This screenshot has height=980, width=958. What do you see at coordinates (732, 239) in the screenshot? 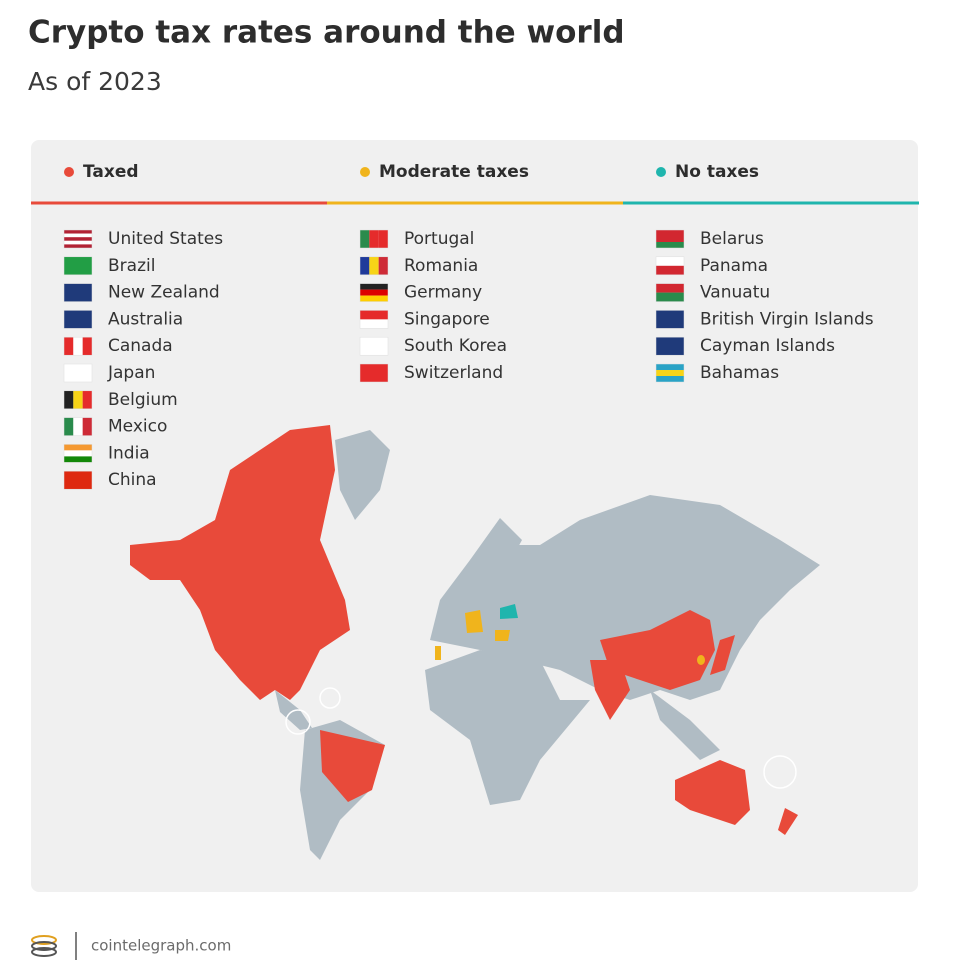
I see `country-name: Belarus` at bounding box center [732, 239].